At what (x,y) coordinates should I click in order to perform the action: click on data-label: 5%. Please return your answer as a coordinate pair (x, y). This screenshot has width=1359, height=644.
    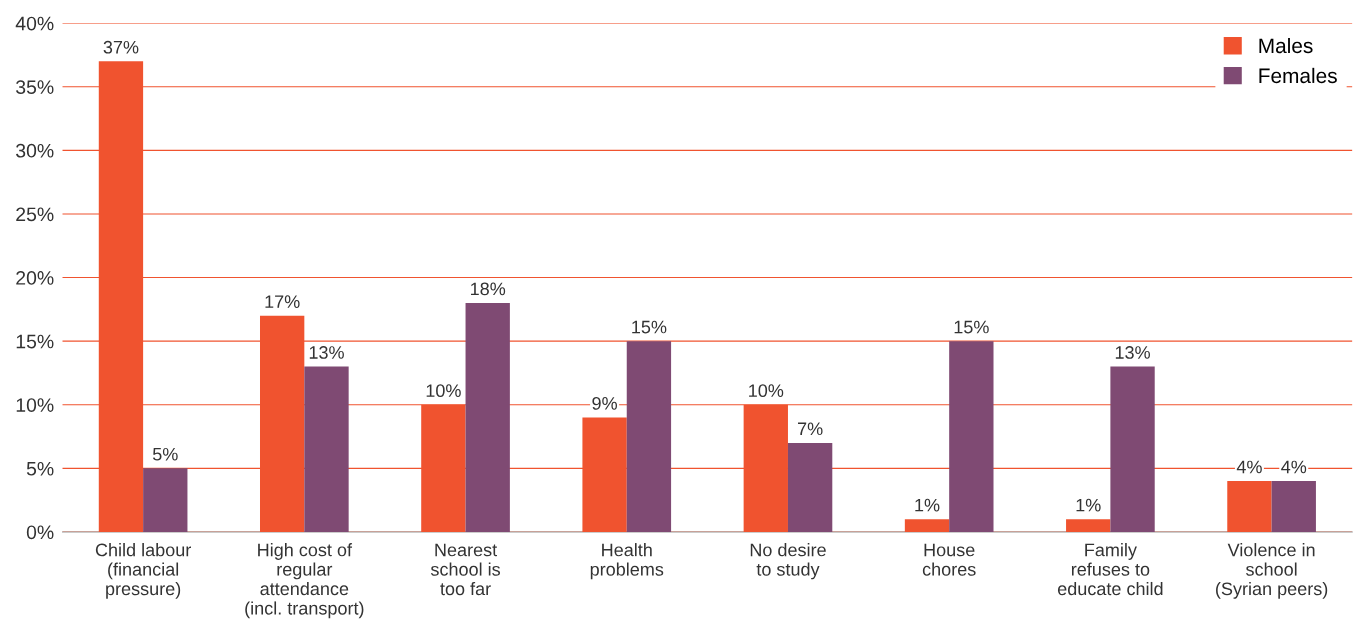
    Looking at the image, I should click on (165, 454).